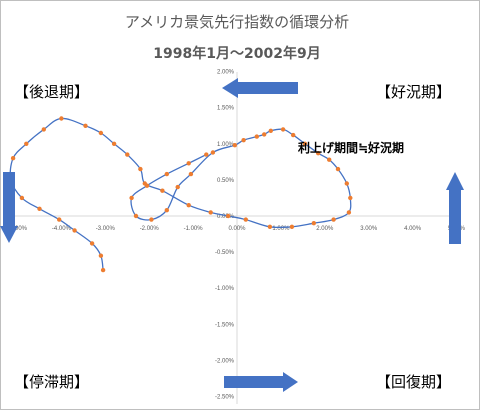 This screenshot has width=480, height=410. I want to click on y-tick-label: 0.00%, so click(226, 217).